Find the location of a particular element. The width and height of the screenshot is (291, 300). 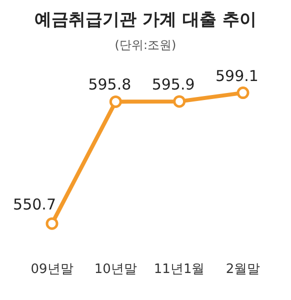

data-label: 599.1 is located at coordinates (237, 75).